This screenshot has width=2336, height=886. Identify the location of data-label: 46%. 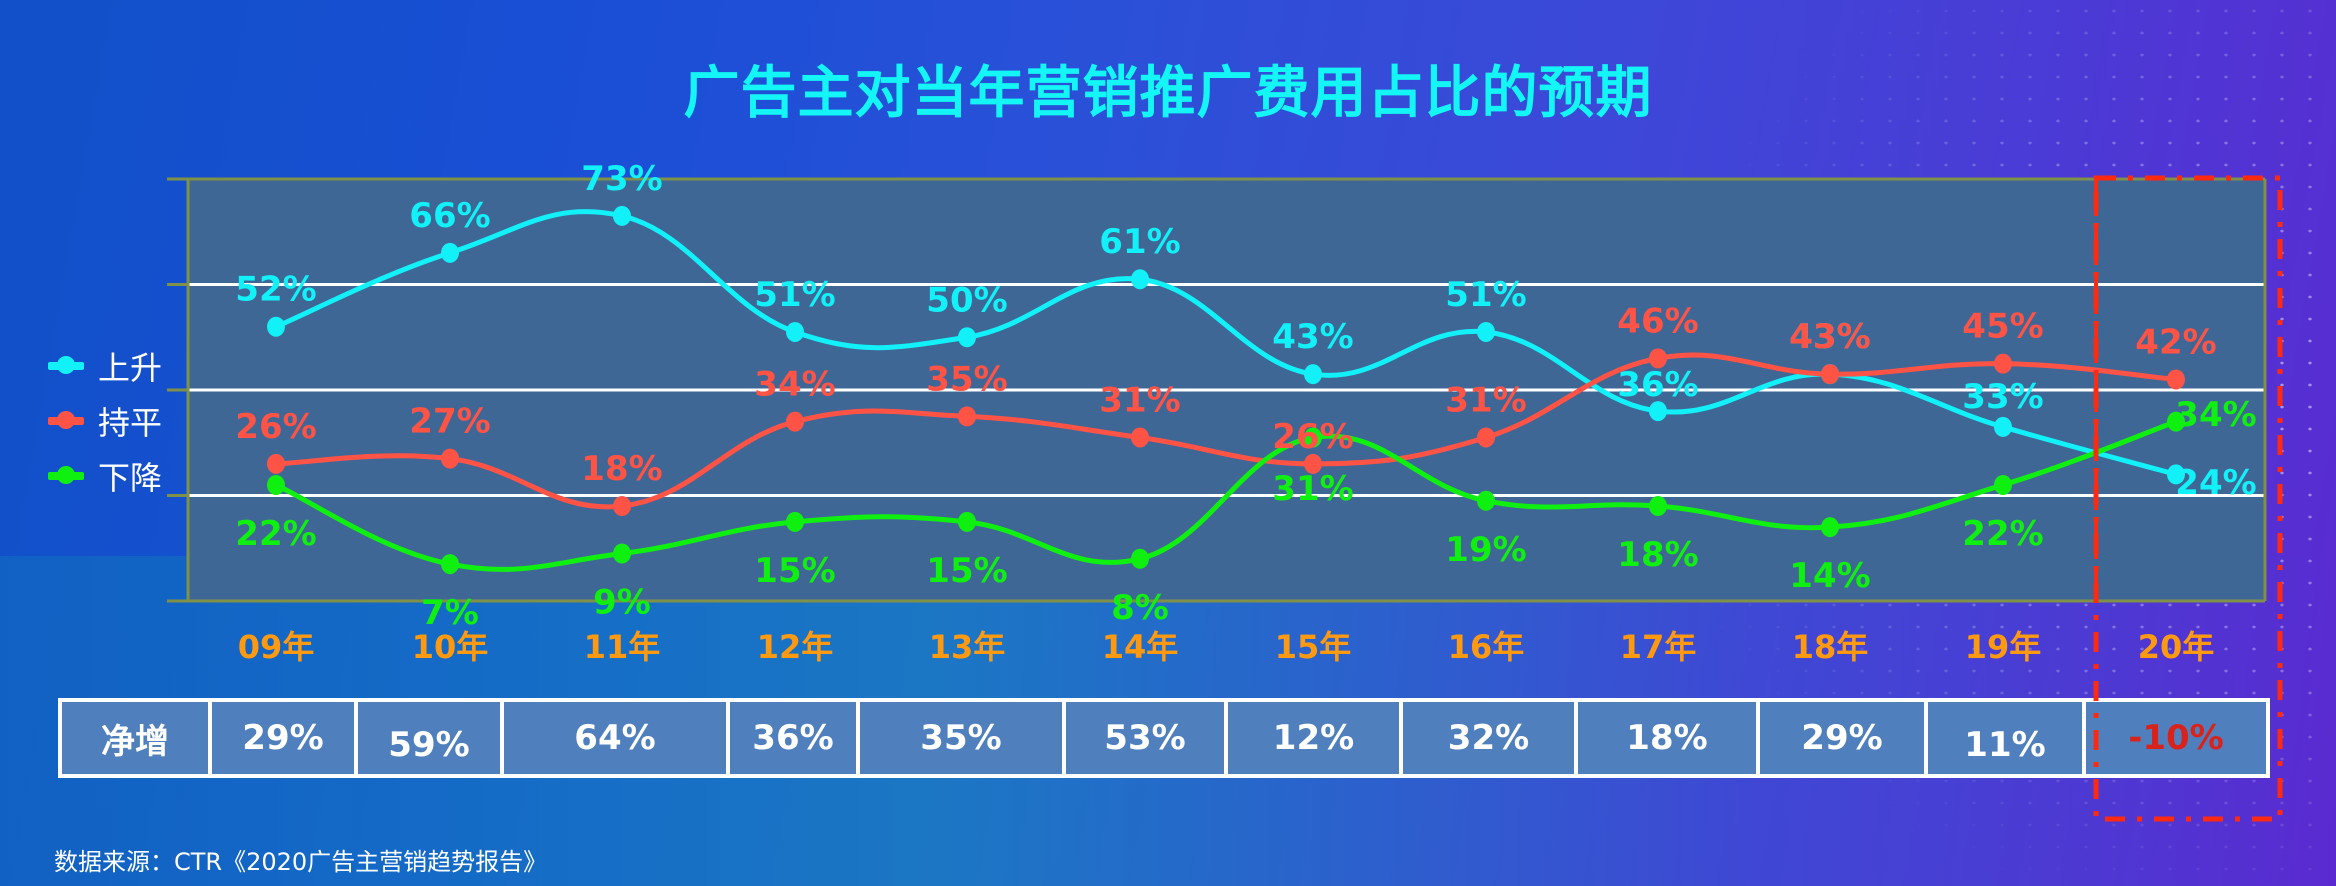
(1657, 321).